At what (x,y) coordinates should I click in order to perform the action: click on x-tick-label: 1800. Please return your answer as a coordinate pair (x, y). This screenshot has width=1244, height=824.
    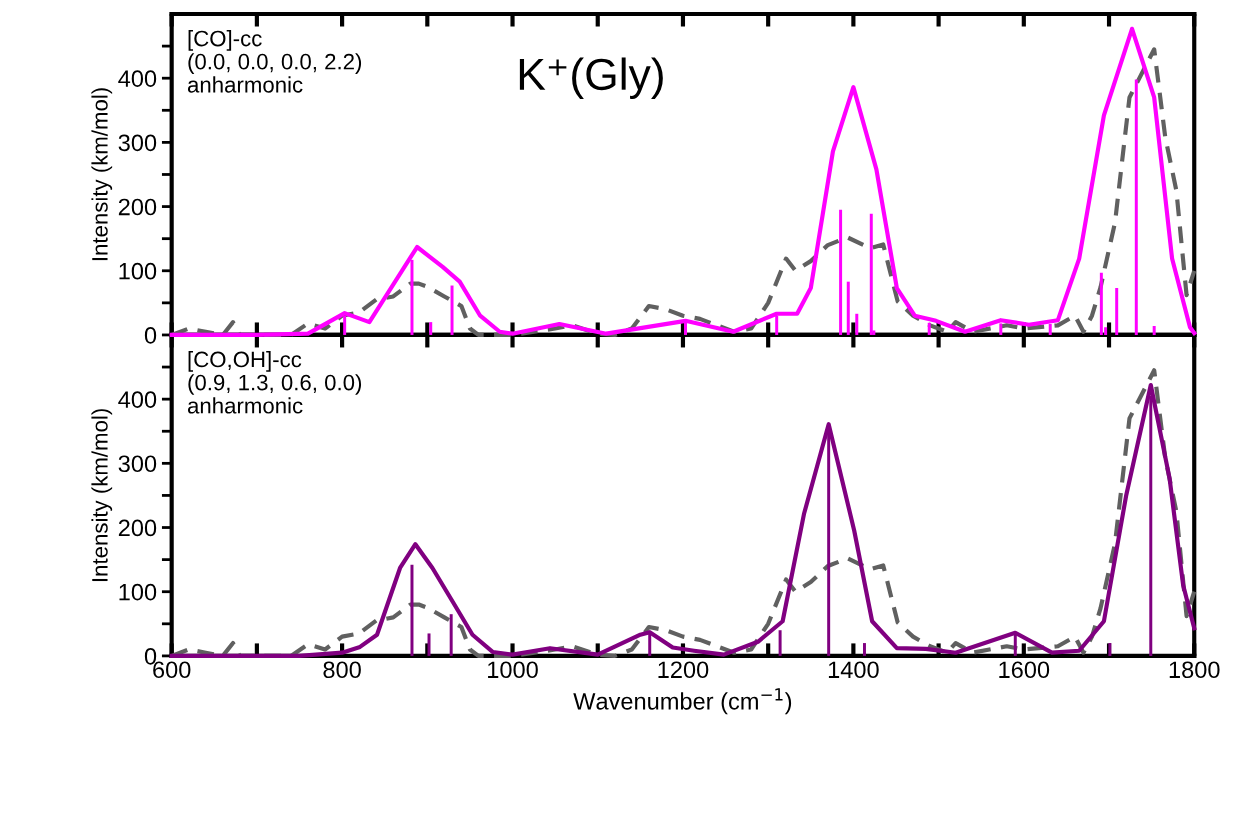
    Looking at the image, I should click on (1194, 670).